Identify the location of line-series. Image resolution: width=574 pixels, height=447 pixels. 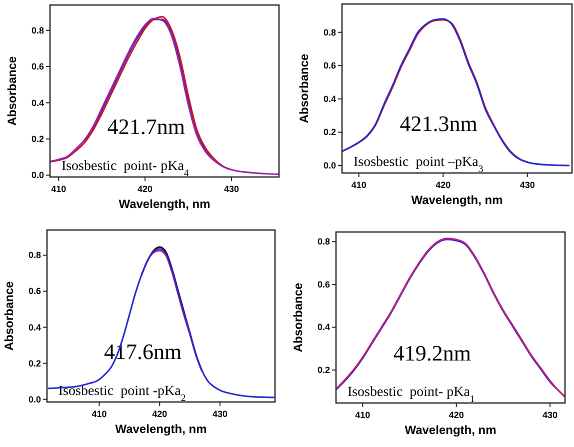
(164, 97).